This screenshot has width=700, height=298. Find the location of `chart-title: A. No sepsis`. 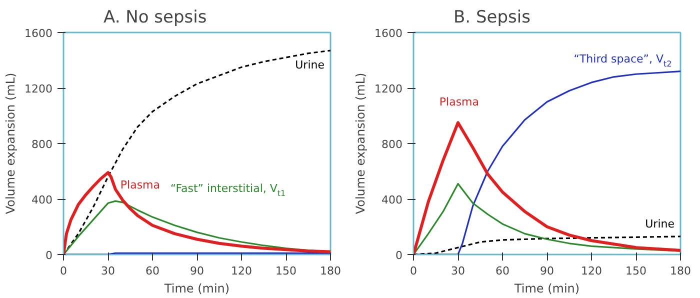

chart-title: A. No sepsis is located at coordinates (155, 18).